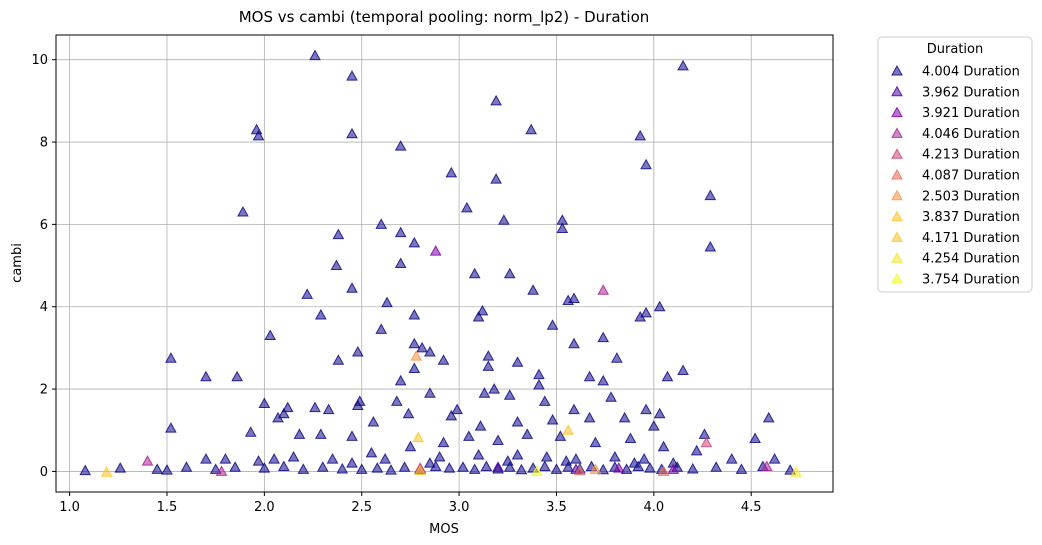 The width and height of the screenshot is (1042, 545). I want to click on legend-label: 4.087 Duration, so click(971, 176).